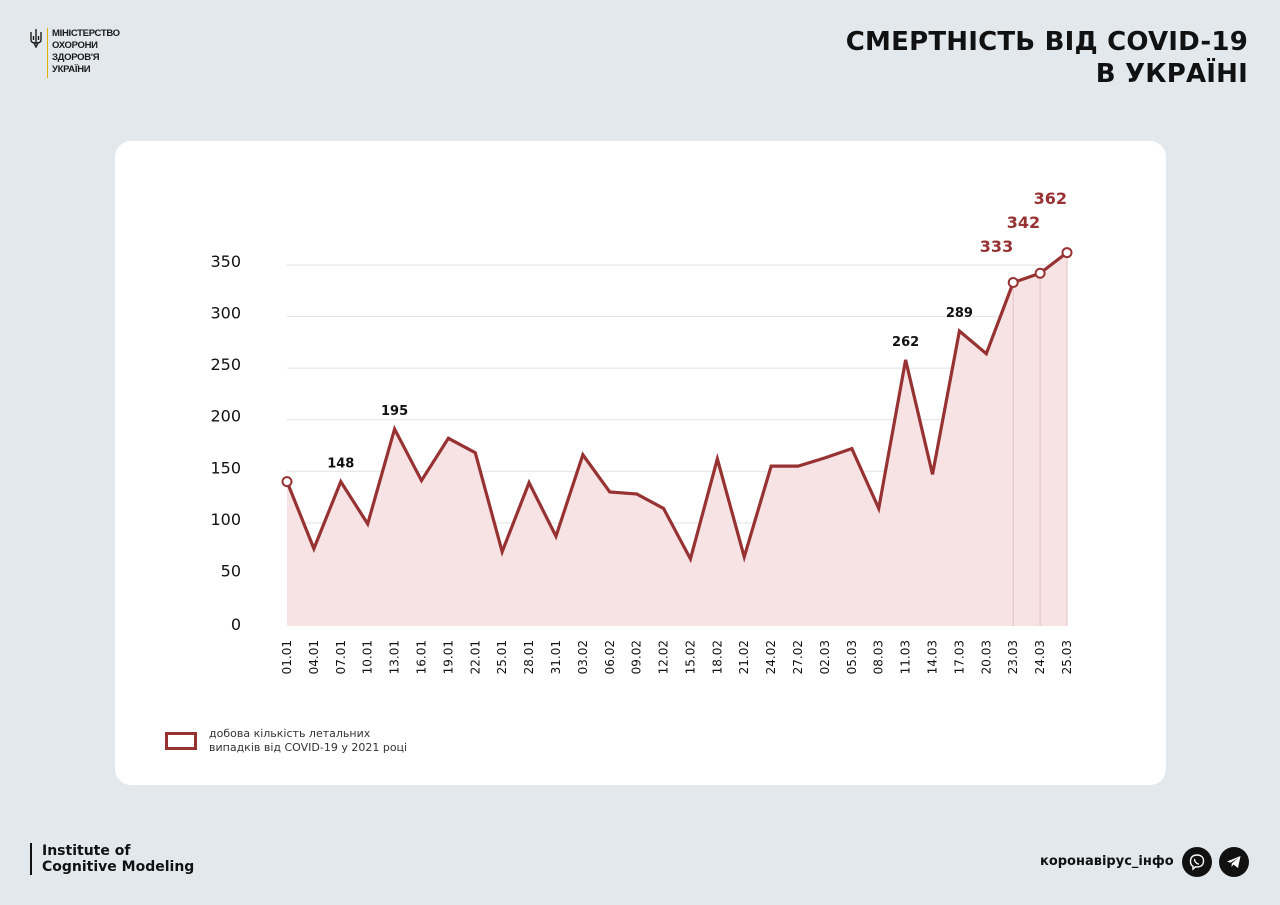 This screenshot has width=1280, height=905. What do you see at coordinates (583, 657) in the screenshot?
I see `x-tick-label: 03.02` at bounding box center [583, 657].